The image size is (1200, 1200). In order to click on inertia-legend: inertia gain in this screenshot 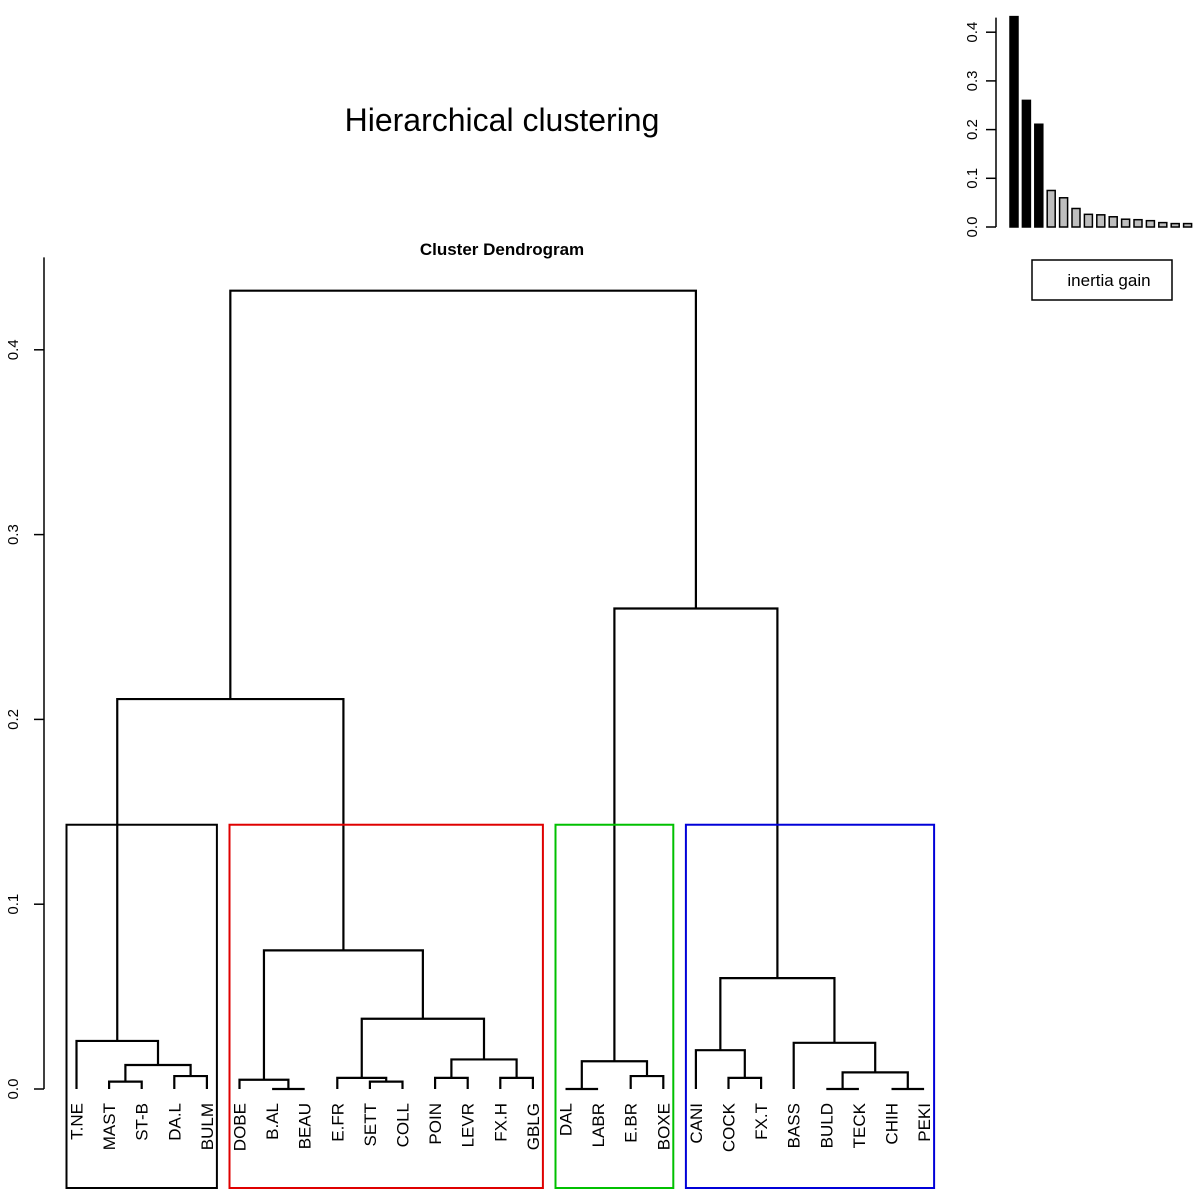, I will do `click(1102, 280)`.